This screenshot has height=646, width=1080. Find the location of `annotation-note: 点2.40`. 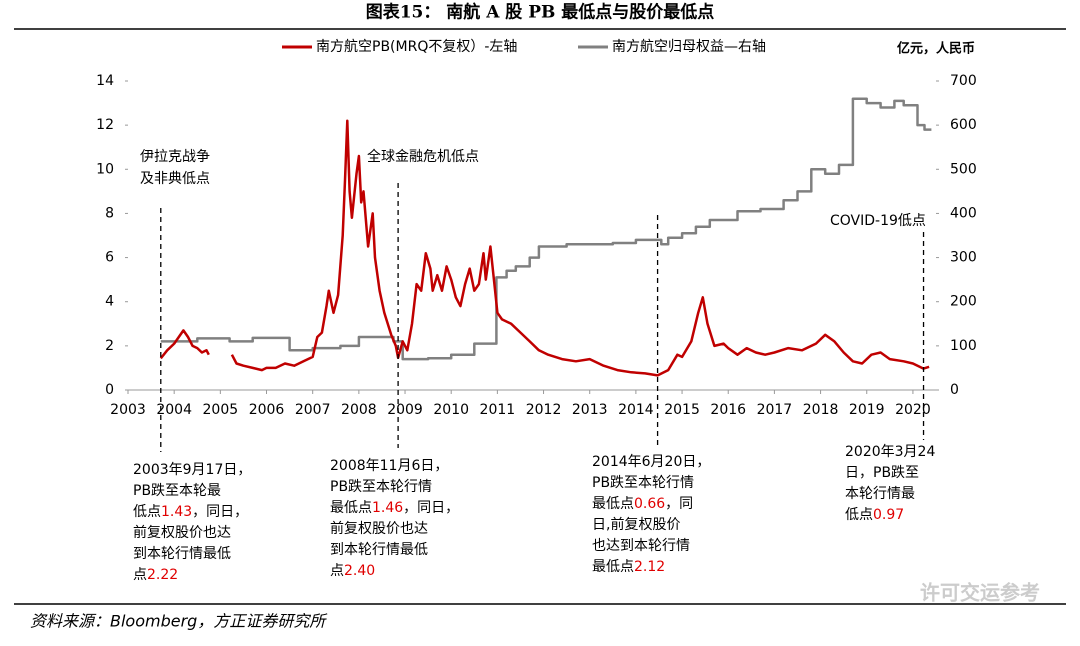

annotation-note: 点2.40 is located at coordinates (352, 571).